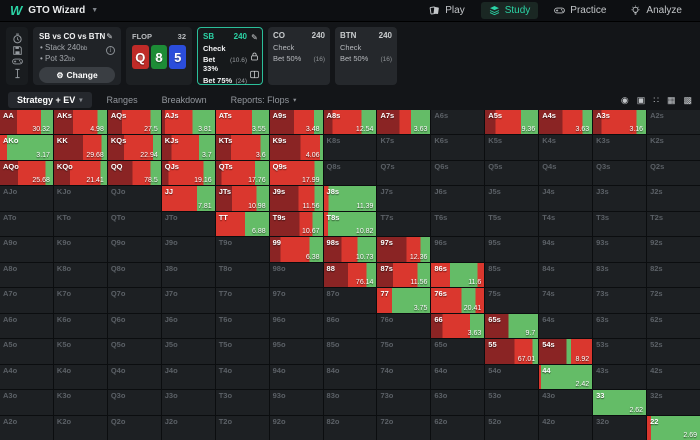  I want to click on hand-cell-AQs: AQs 27.5, so click(134, 122).